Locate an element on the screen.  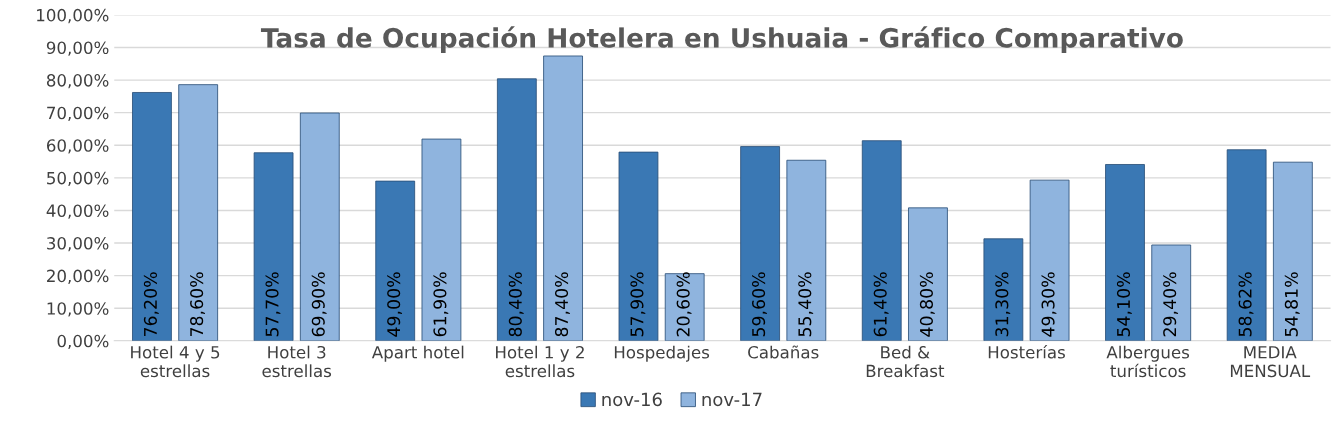
y-tick-label: 60,00% is located at coordinates (77, 146).